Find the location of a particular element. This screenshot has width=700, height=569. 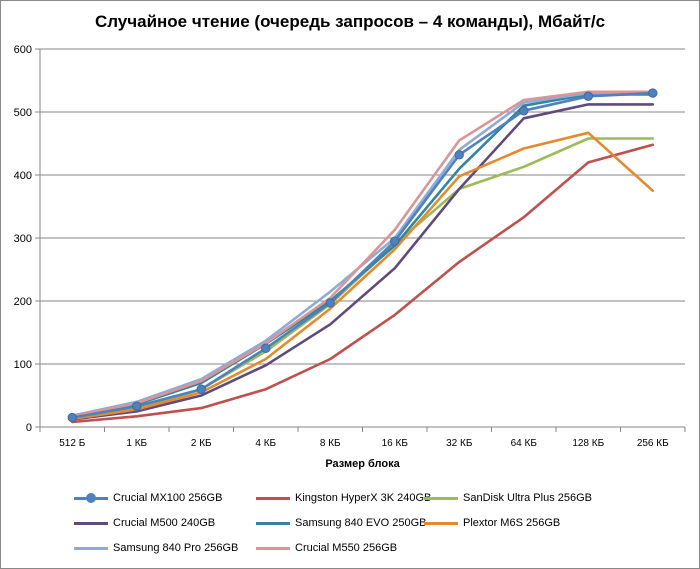

legend-item: Kingston HyperX 3K 240GB is located at coordinates (342, 498).